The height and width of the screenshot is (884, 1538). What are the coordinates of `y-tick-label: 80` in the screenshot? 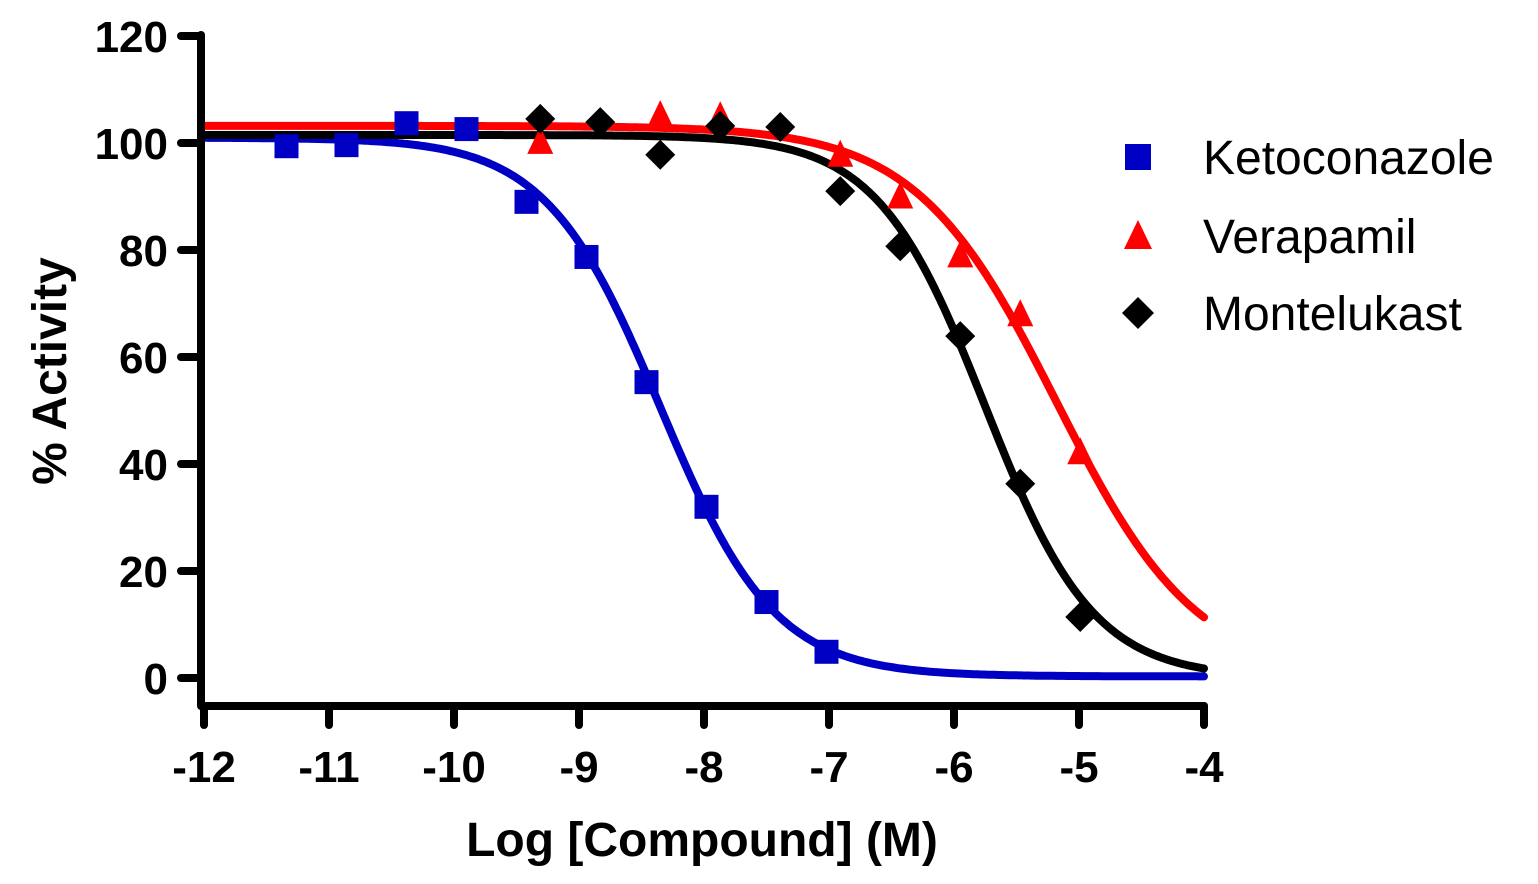 It's located at (143, 251).